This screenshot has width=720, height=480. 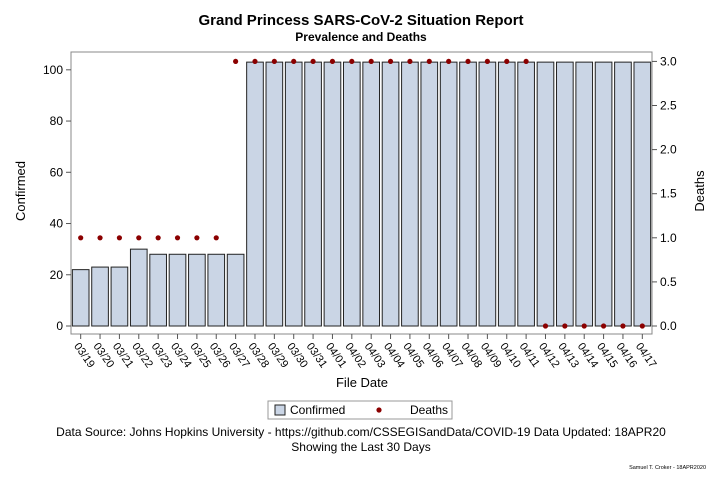 What do you see at coordinates (57, 224) in the screenshot?
I see `y-tick-label: 40` at bounding box center [57, 224].